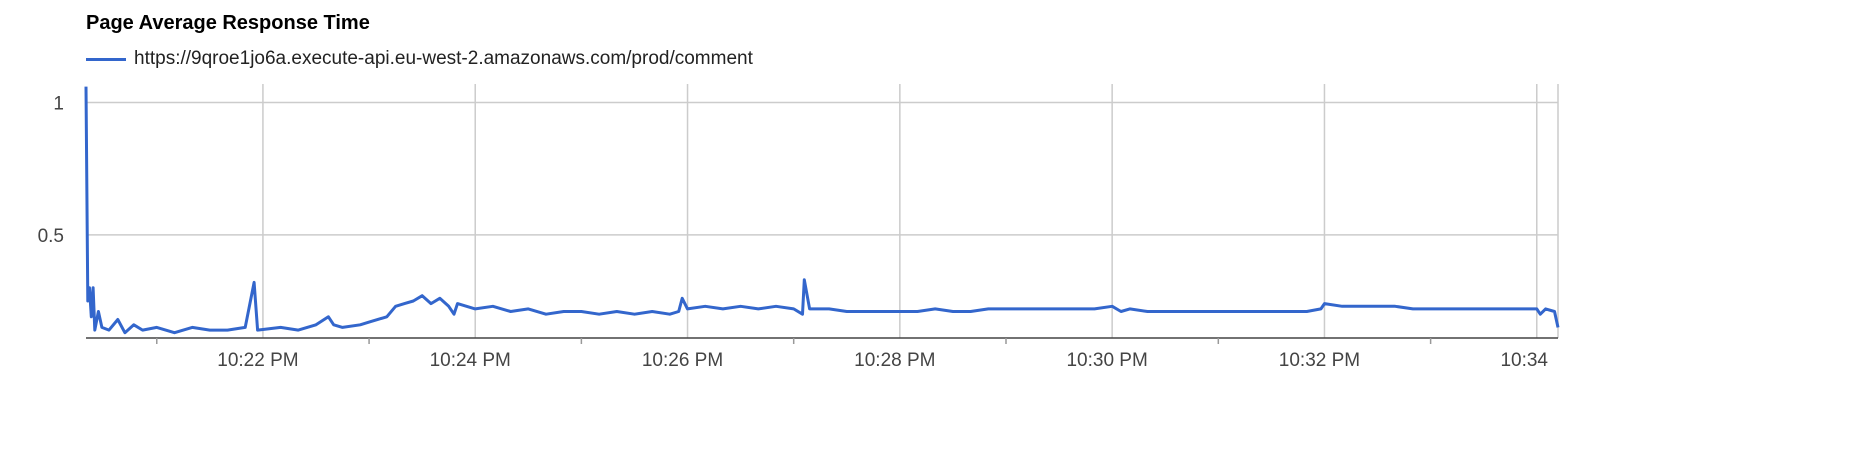  Describe the element at coordinates (106, 59) in the screenshot. I see `legend-swatch` at that location.